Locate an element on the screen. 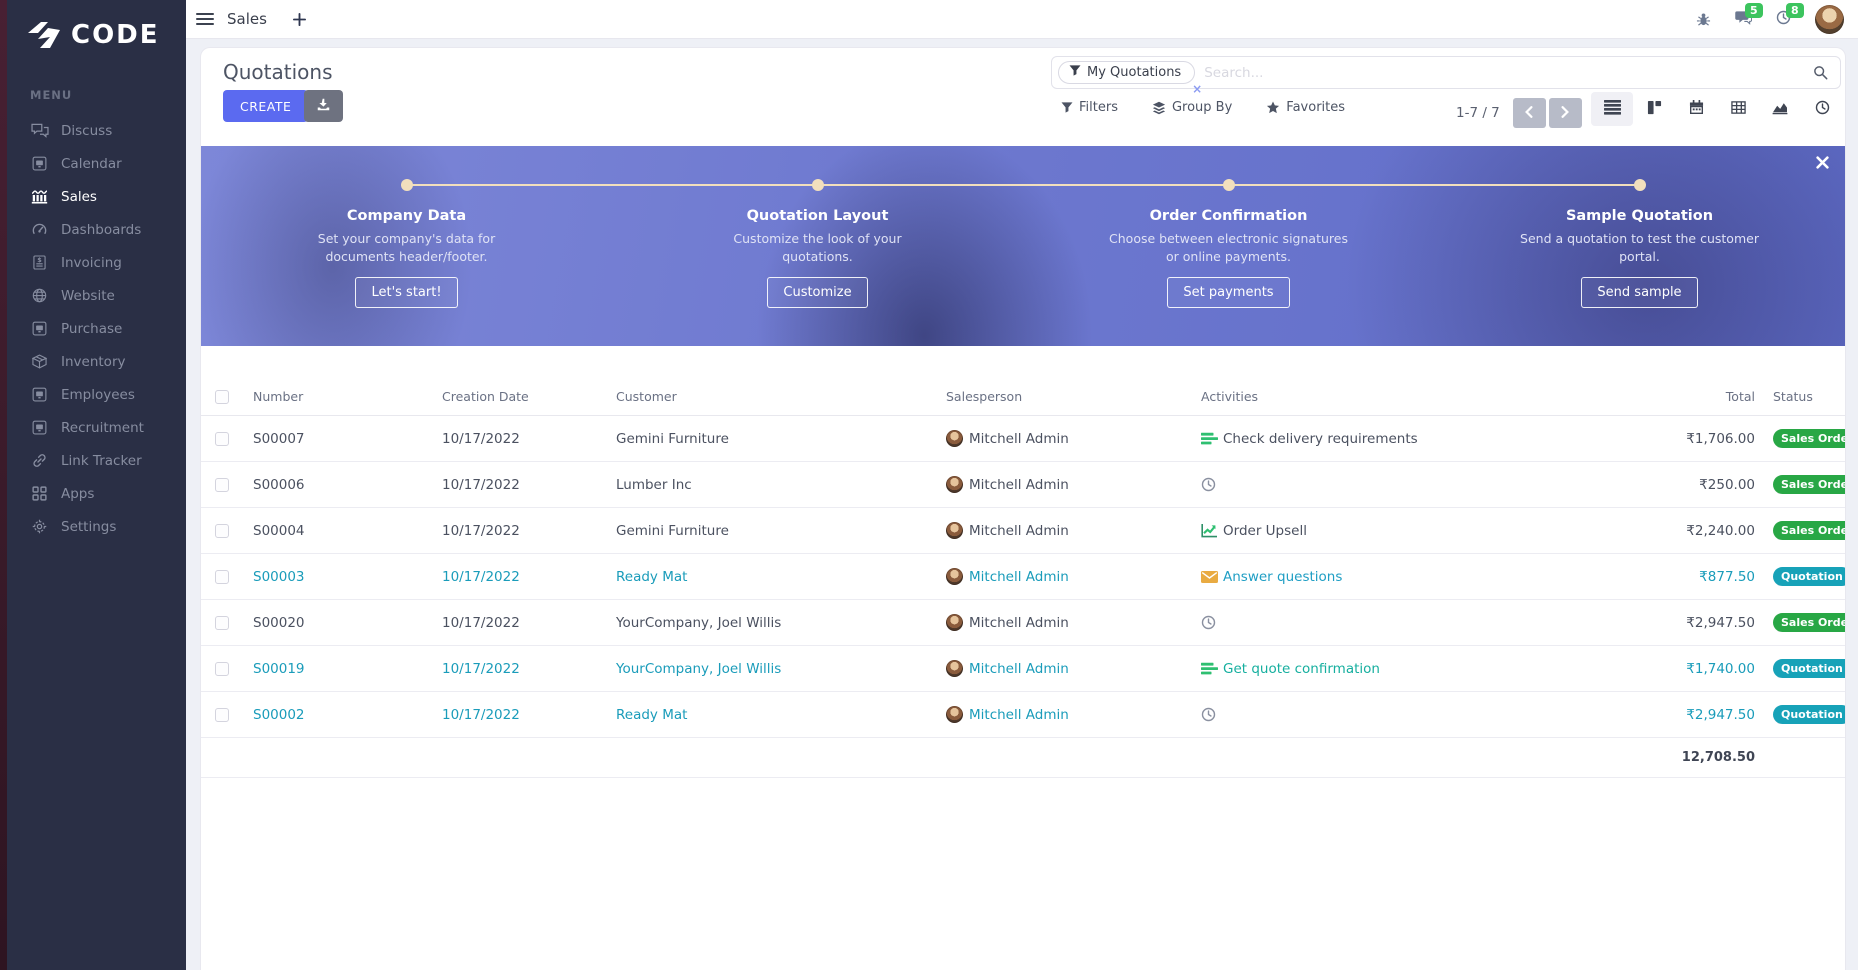 The width and height of the screenshot is (1858, 970). banner-close-icon is located at coordinates (1822, 162).